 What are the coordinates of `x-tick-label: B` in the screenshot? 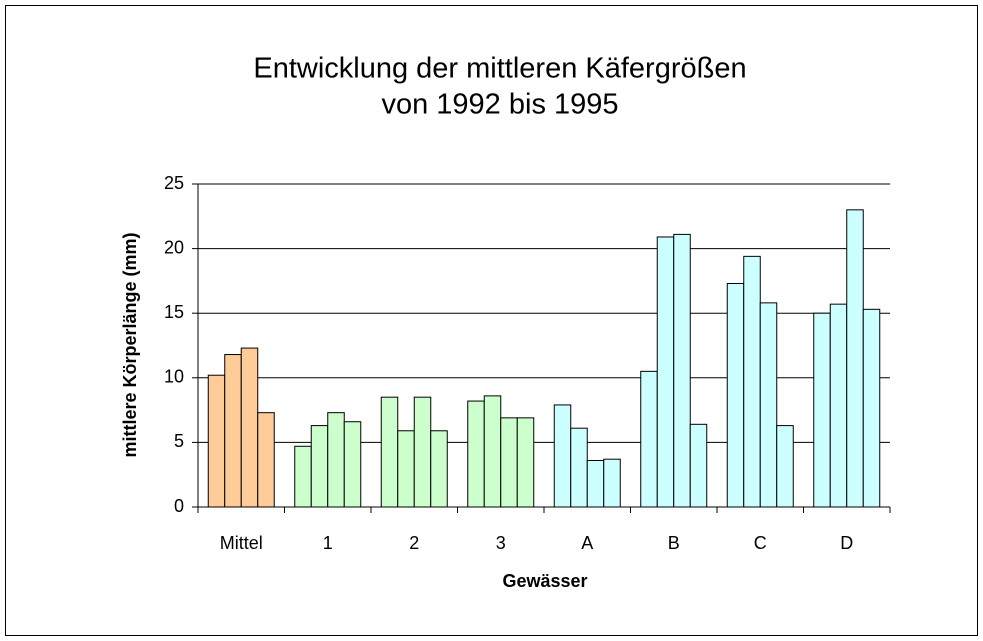 It's located at (674, 543).